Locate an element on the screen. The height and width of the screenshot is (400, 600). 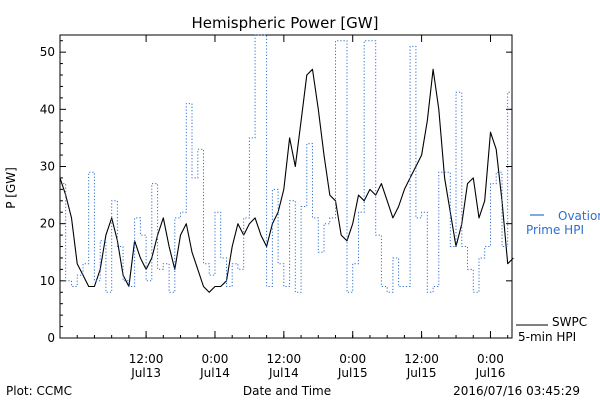
legend-swpc-line1: SWPC is located at coordinates (569, 322).